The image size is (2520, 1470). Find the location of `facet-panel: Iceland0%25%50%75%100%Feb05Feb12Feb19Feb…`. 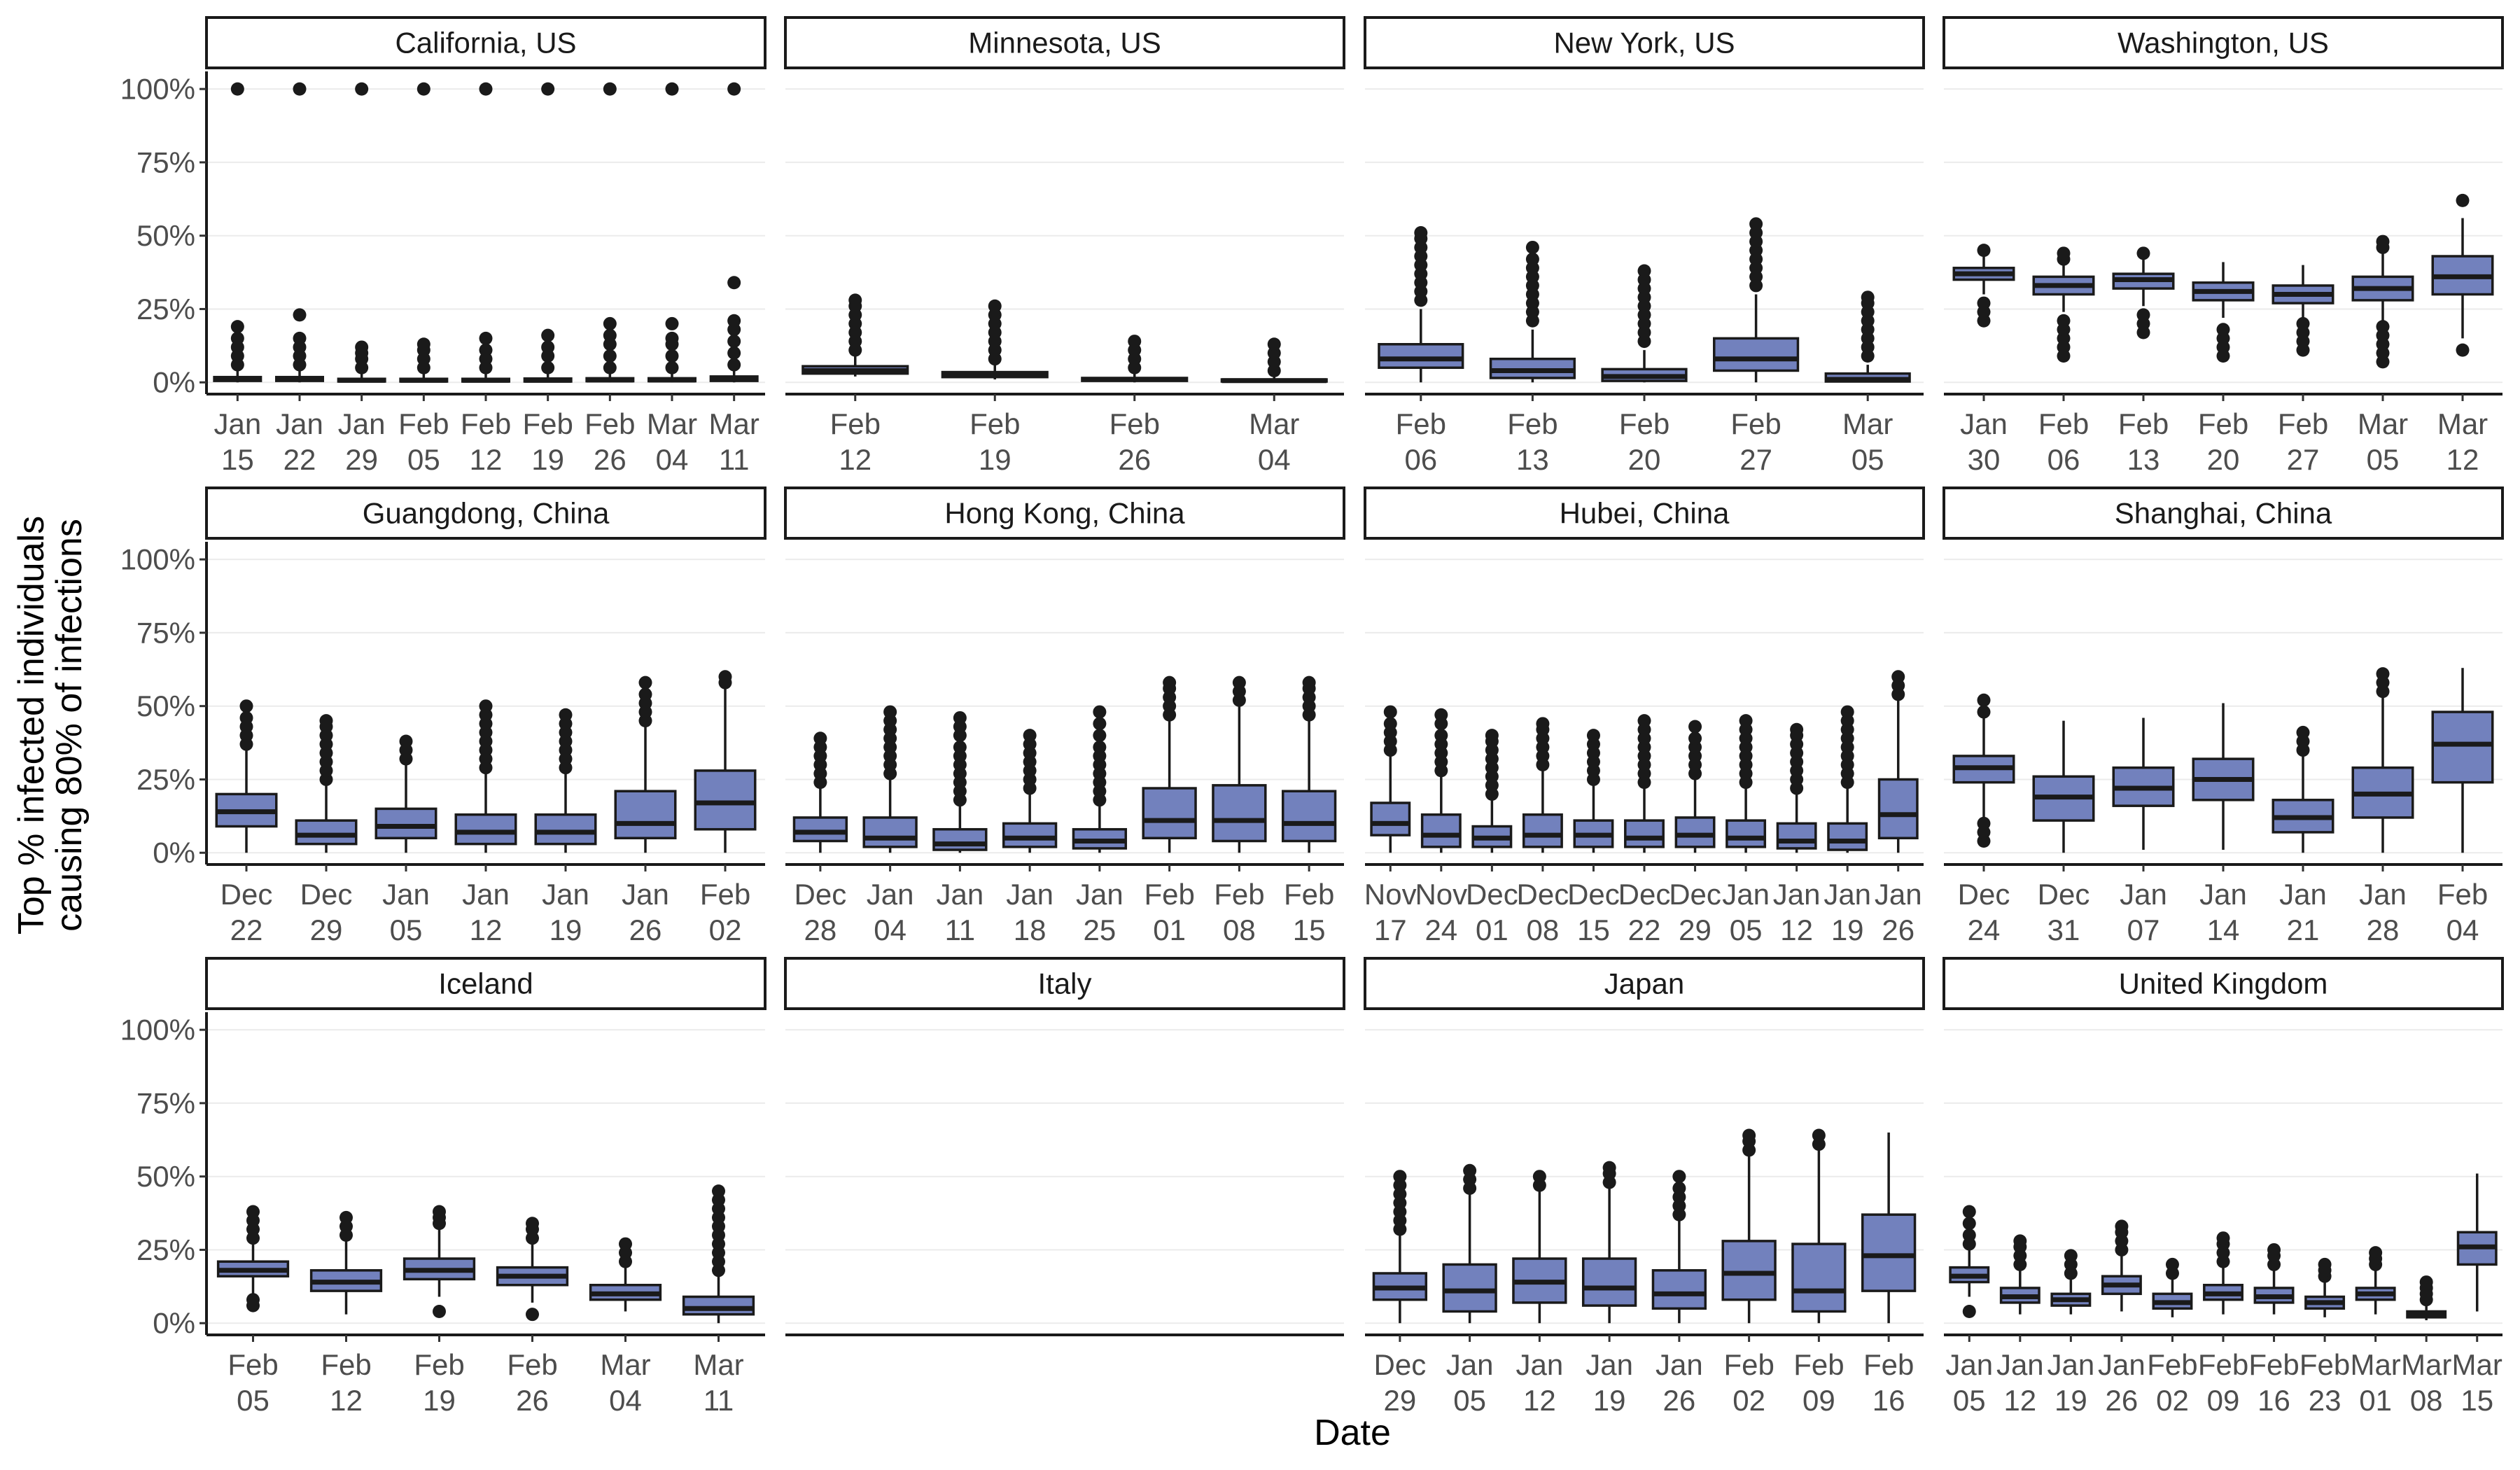

facet-panel: Iceland0%25%50%75%100%Feb05Feb12Feb19Feb… is located at coordinates (443, 1187).